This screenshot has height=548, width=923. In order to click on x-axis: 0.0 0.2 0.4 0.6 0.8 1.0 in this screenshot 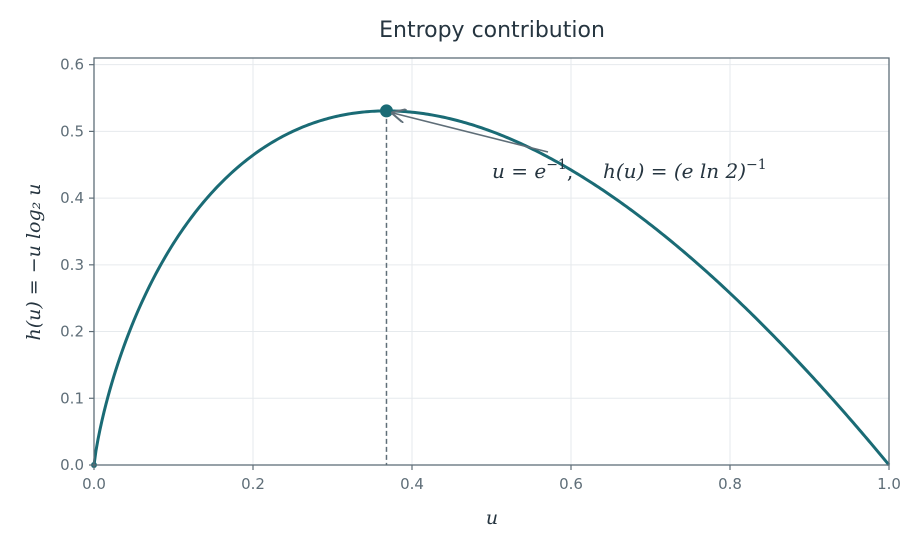, I will do `click(491, 479)`.